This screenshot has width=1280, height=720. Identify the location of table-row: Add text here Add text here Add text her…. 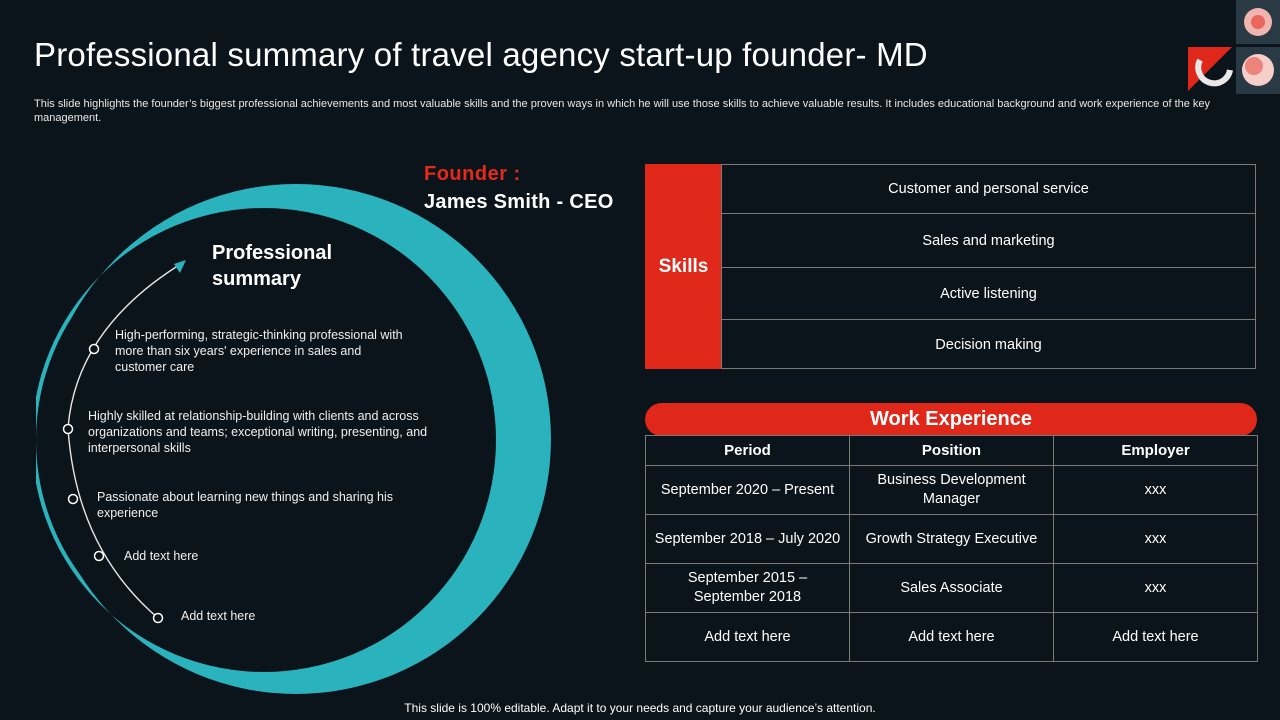
(951, 637).